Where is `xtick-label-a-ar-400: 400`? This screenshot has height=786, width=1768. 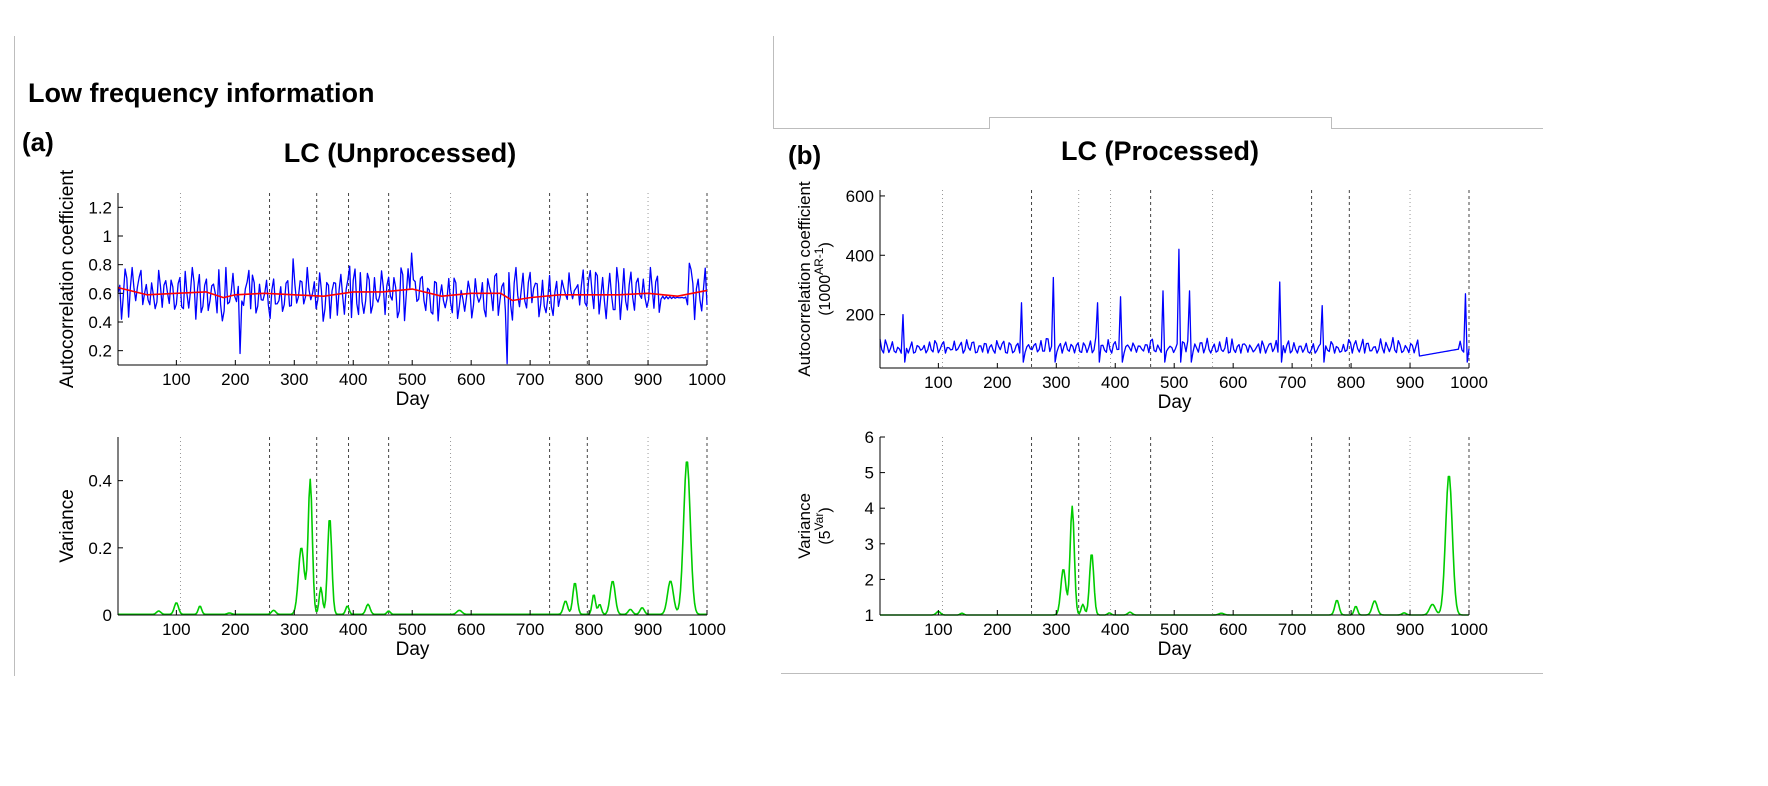
xtick-label-a-ar-400: 400 is located at coordinates (353, 379).